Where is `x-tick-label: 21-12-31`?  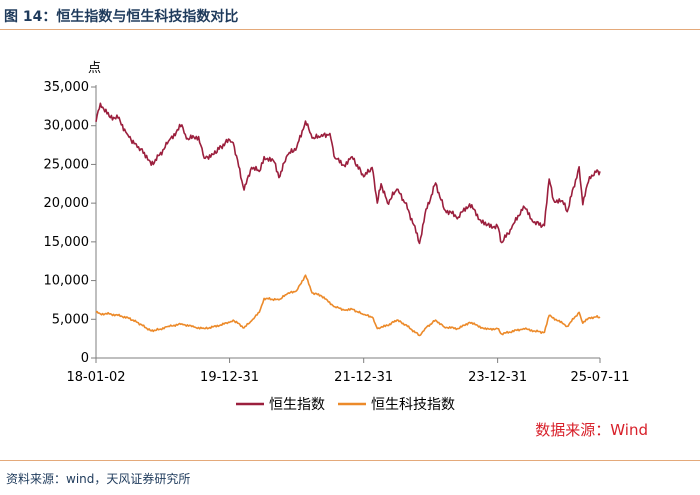
x-tick-label: 21-12-31 is located at coordinates (363, 377).